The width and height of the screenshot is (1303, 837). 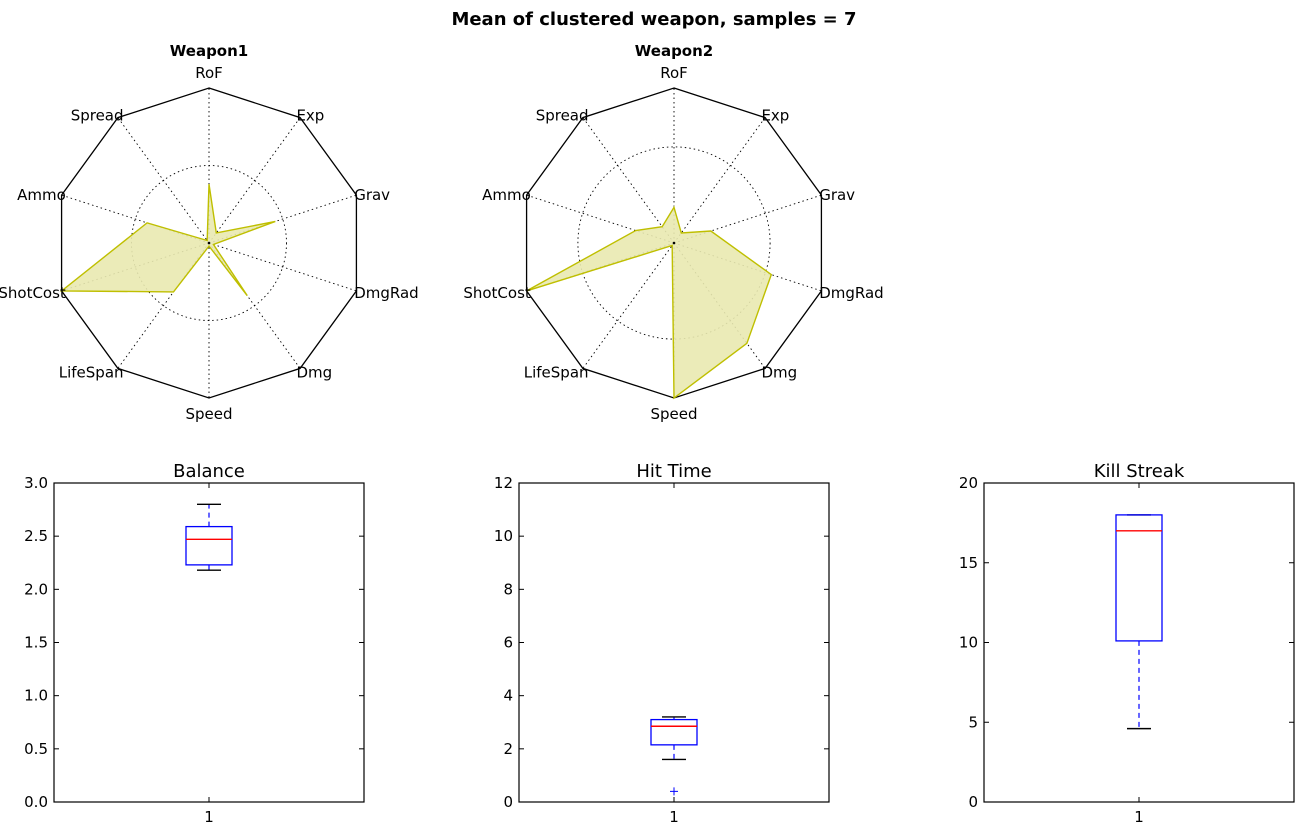 I want to click on radar-grid-circle, so click(x=674, y=243).